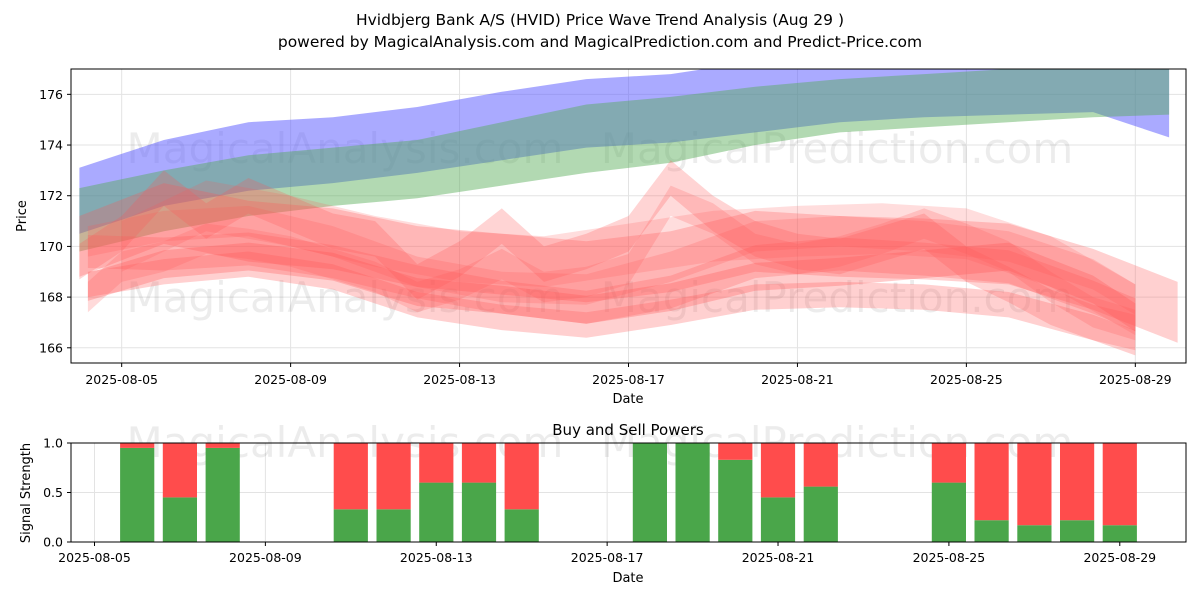 The width and height of the screenshot is (1200, 600). I want to click on price-x-tick-label: 2025-08-17, so click(628, 379).